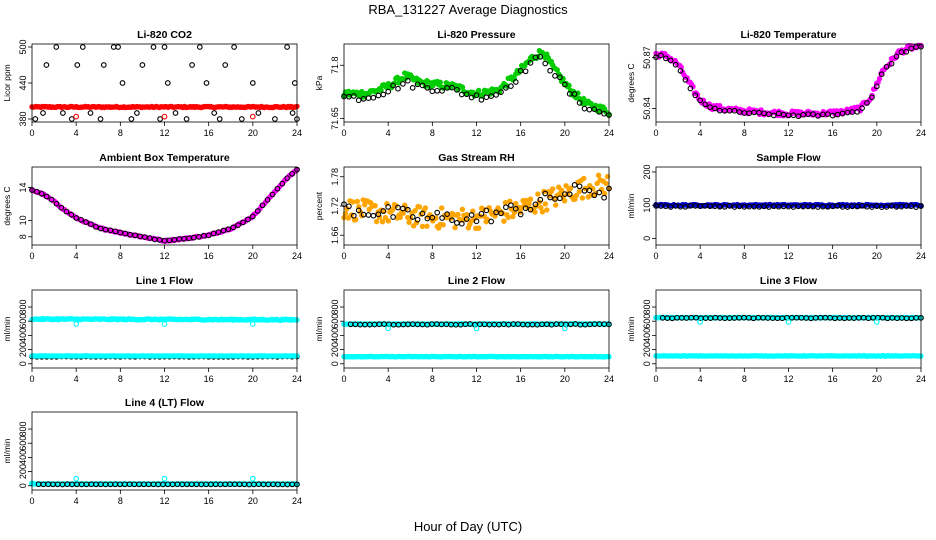 The height and width of the screenshot is (540, 936). What do you see at coordinates (164, 319) in the screenshot?
I see `series-line1-all` at bounding box center [164, 319].